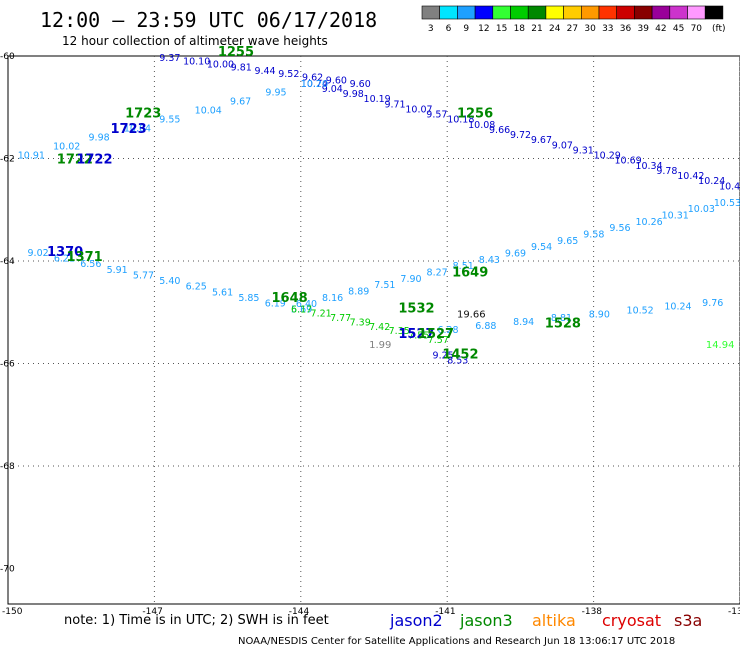  Describe the element at coordinates (299, 612) in the screenshot. I see `lon-label: -144` at that location.